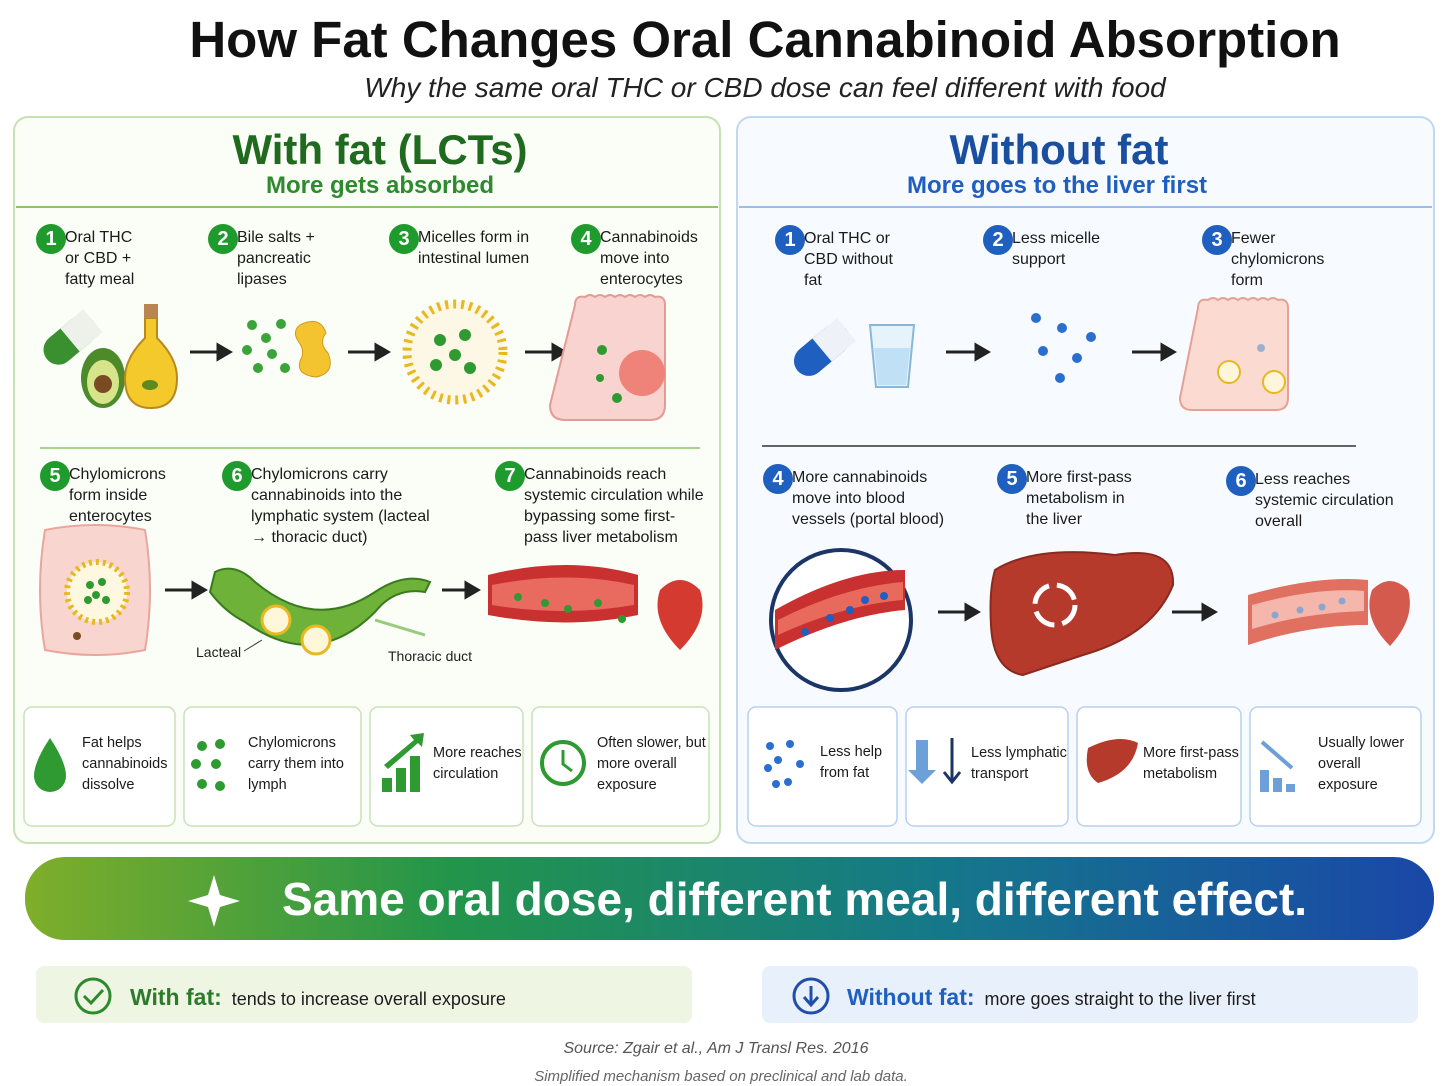  Describe the element at coordinates (649, 258) in the screenshot. I see `step-text: Cannabinoids move into enterocytes` at that location.